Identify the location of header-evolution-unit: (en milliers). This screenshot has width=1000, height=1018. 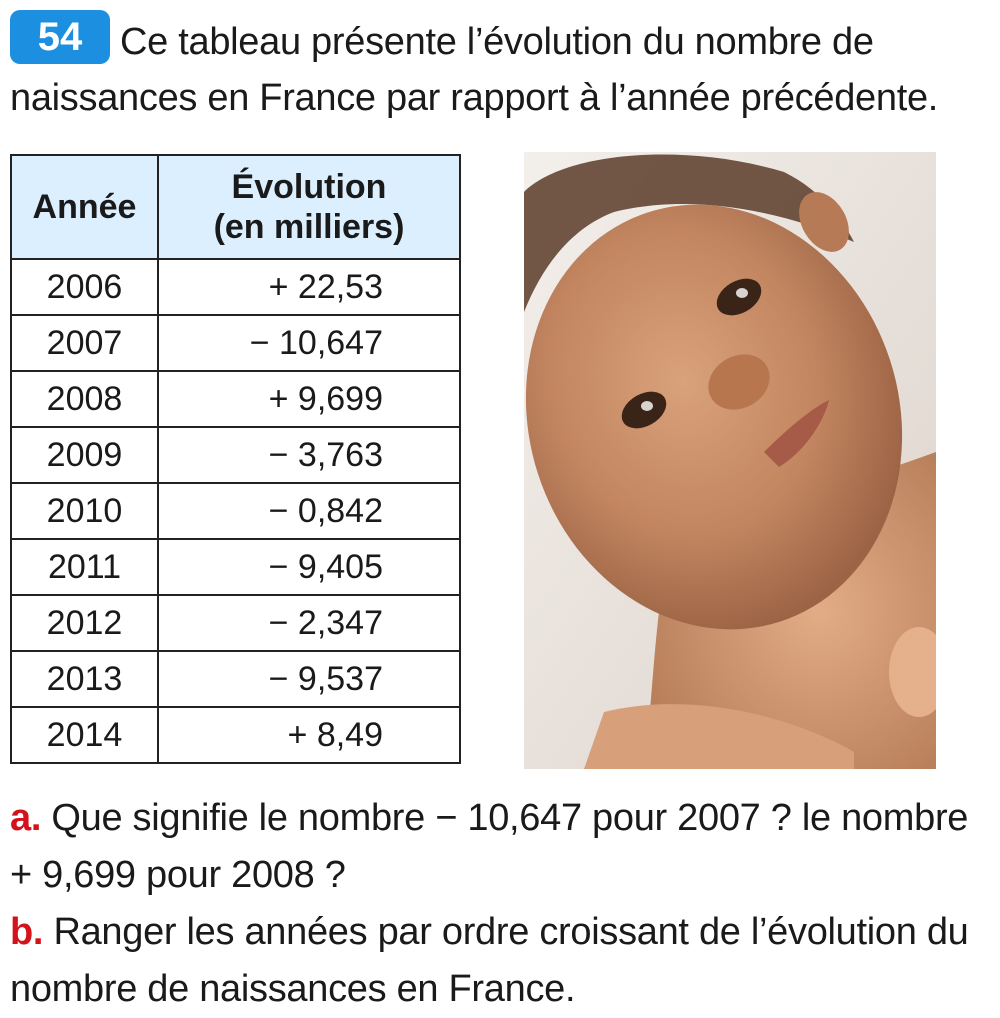
(309, 227).